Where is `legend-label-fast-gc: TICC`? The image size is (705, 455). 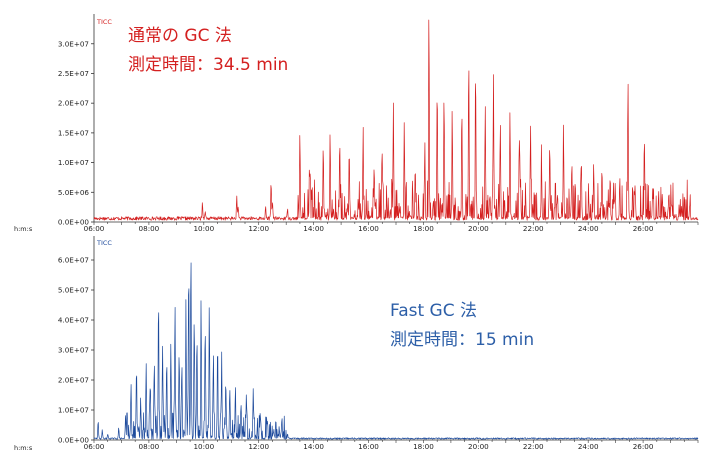 legend-label-fast-gc: TICC is located at coordinates (104, 243).